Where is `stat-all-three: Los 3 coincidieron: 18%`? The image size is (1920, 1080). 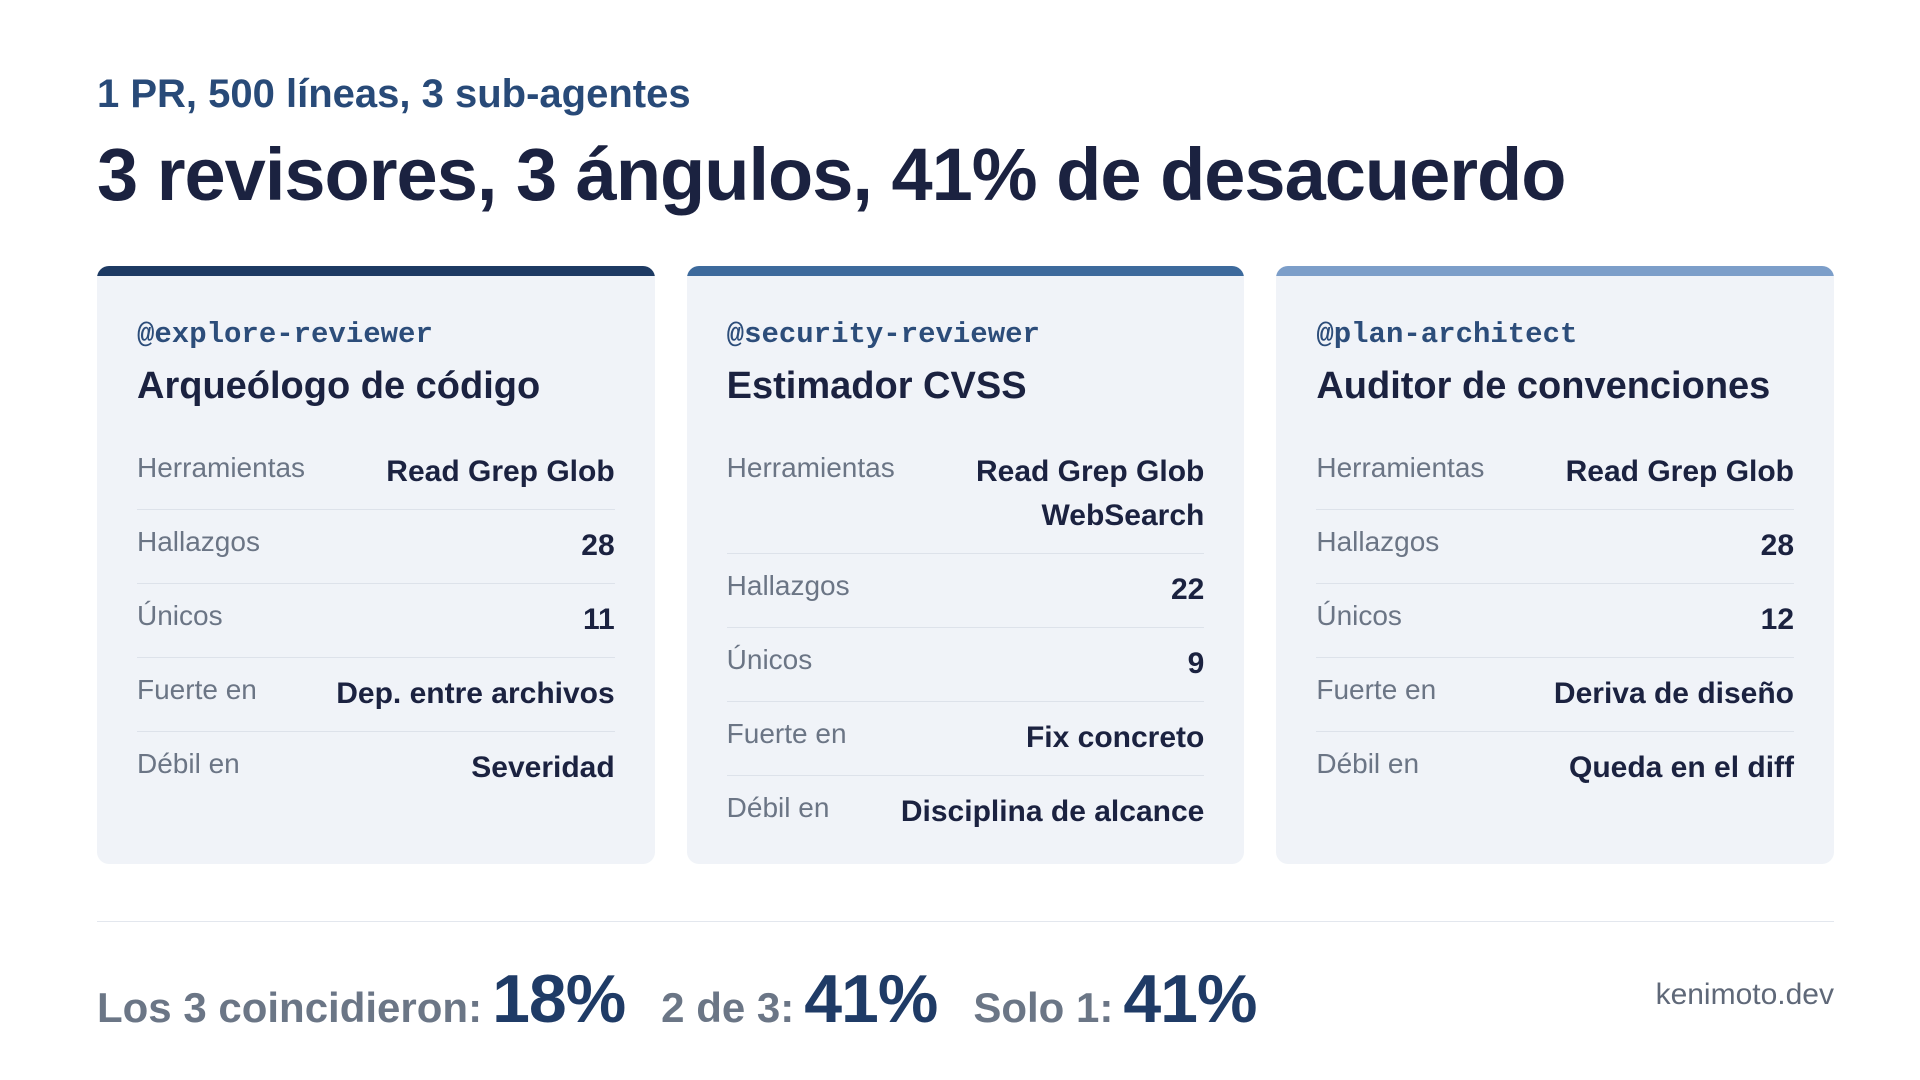
stat-all-three: Los 3 coincidieron: 18% is located at coordinates (361, 999).